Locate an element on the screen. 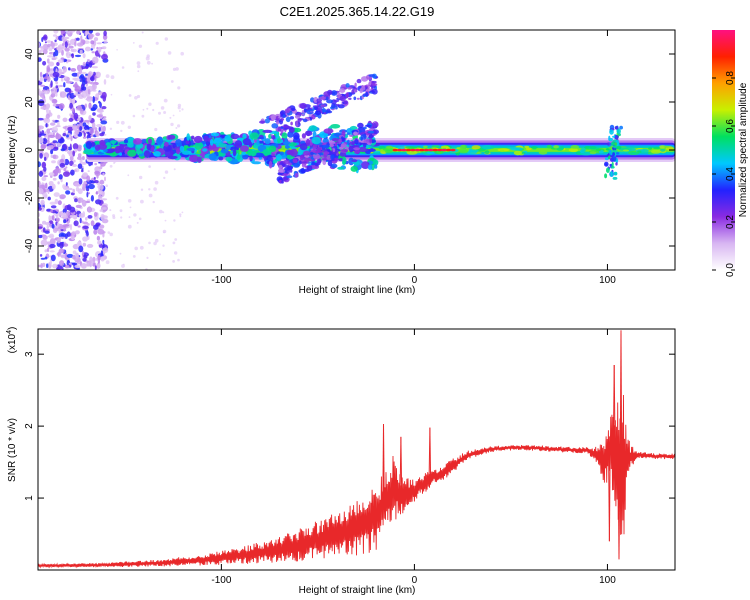 This screenshot has height=600, width=750. snr-x-label: Height of straight line (km) is located at coordinates (357, 590).